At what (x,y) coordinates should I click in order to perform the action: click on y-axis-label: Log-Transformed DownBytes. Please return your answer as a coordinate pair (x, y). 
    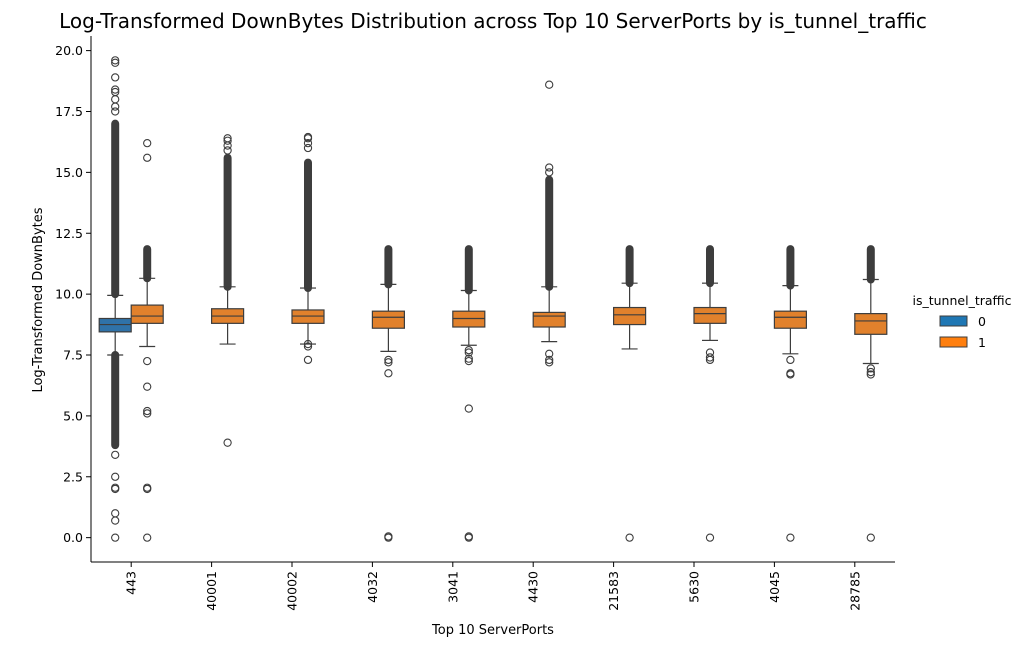
    Looking at the image, I should click on (38, 299).